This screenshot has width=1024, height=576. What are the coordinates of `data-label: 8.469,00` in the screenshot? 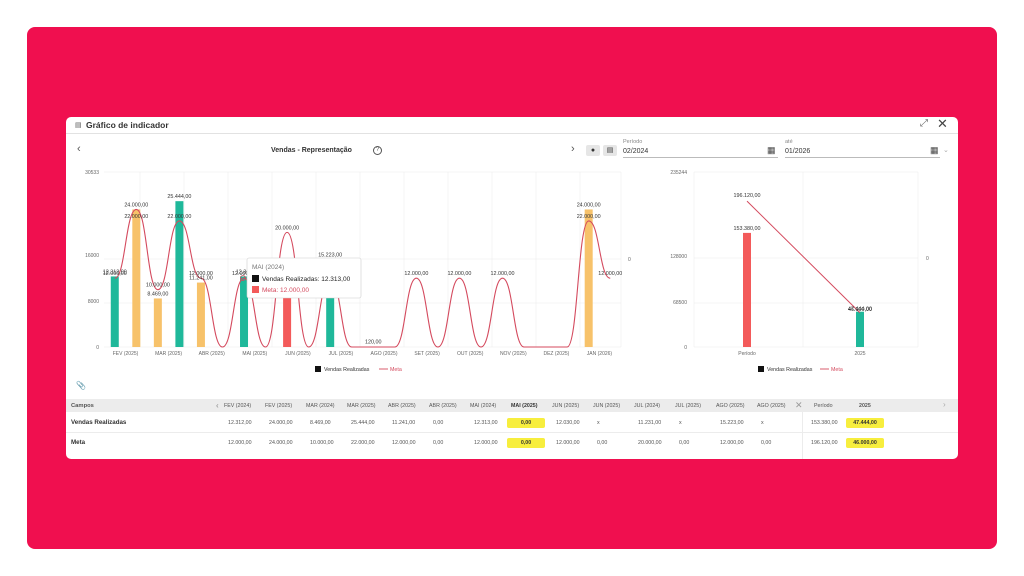 It's located at (157, 294).